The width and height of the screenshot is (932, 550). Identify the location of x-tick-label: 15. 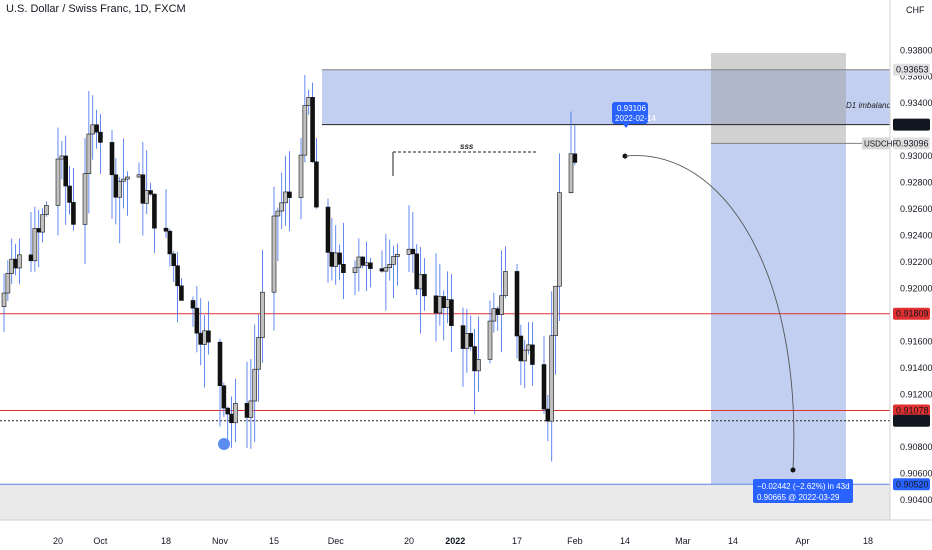
(274, 541).